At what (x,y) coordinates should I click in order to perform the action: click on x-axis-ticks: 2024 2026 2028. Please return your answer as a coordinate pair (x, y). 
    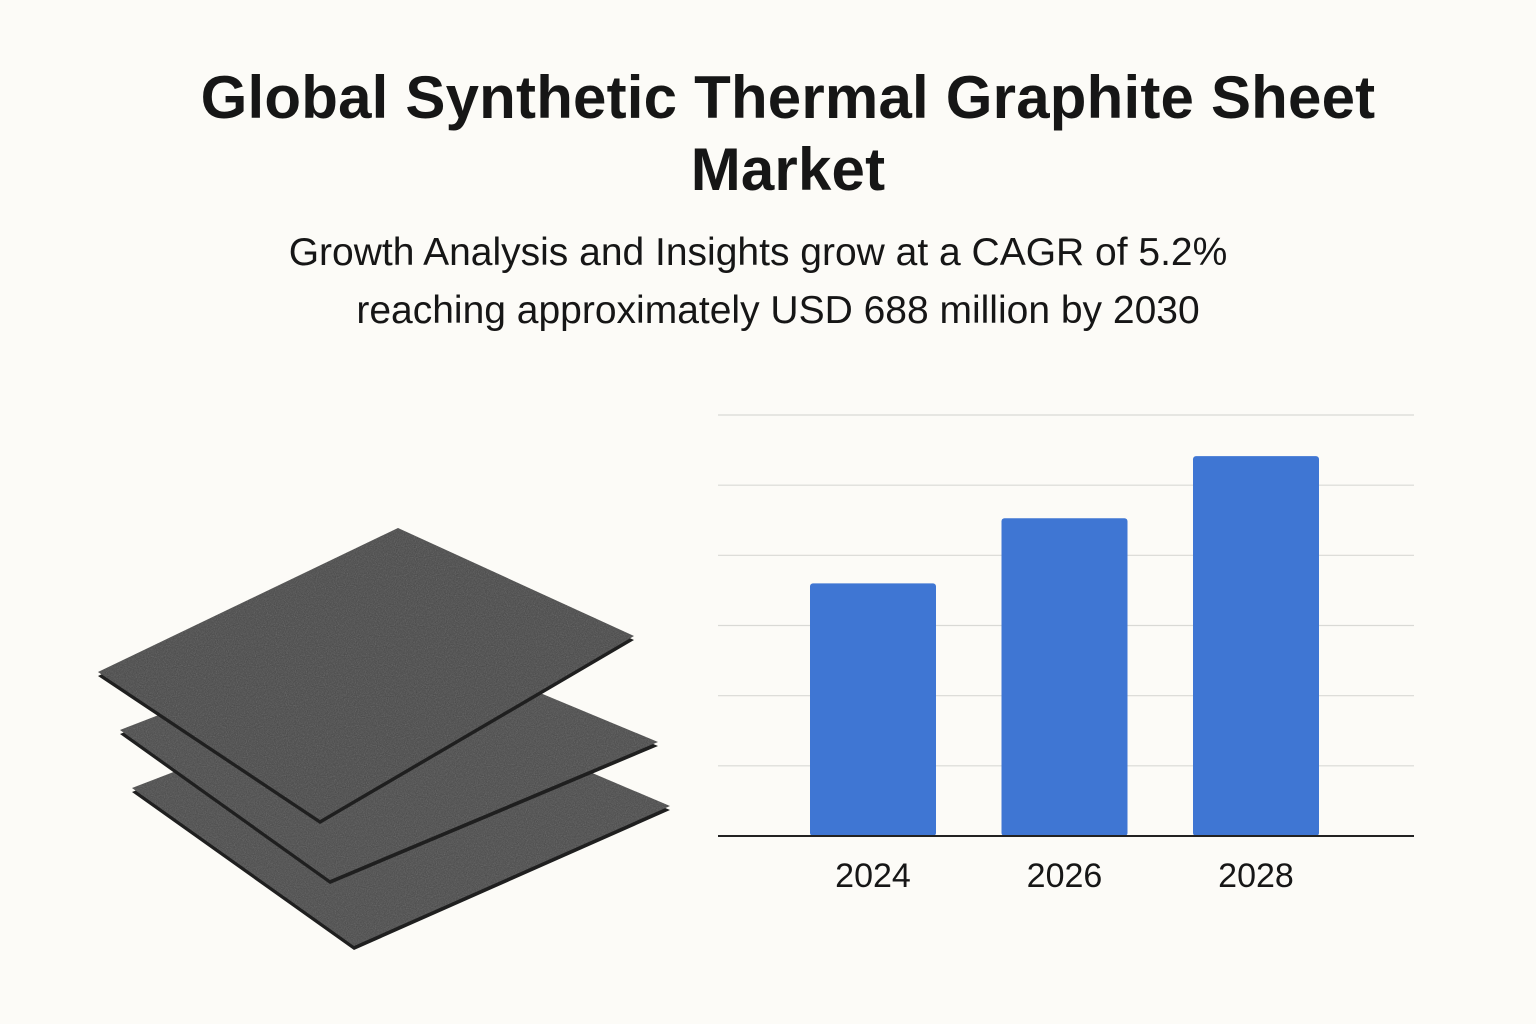
    Looking at the image, I should click on (1064, 876).